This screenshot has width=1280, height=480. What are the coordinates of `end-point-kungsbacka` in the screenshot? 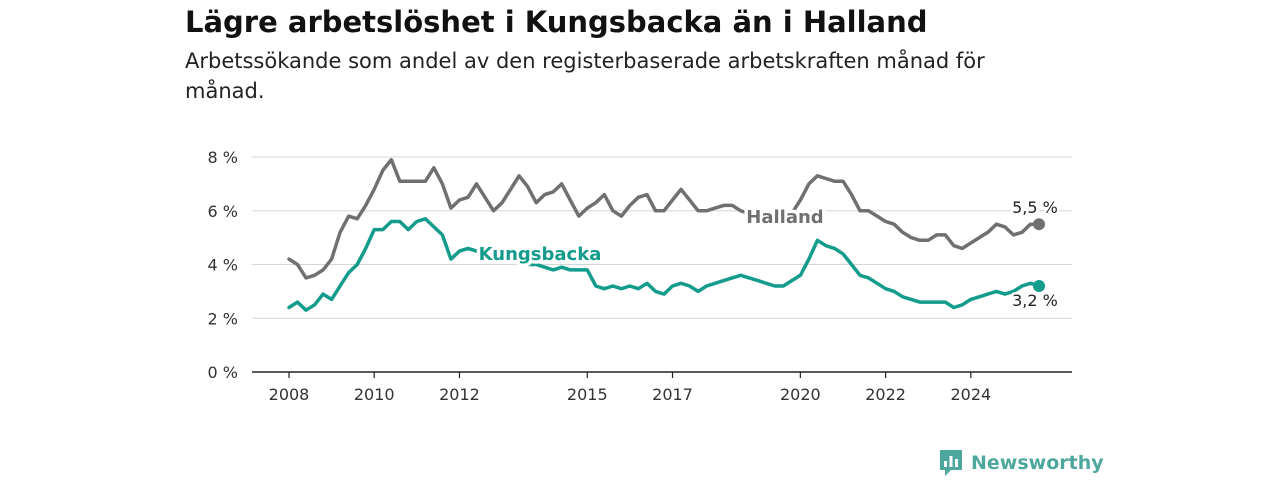 It's located at (1039, 286).